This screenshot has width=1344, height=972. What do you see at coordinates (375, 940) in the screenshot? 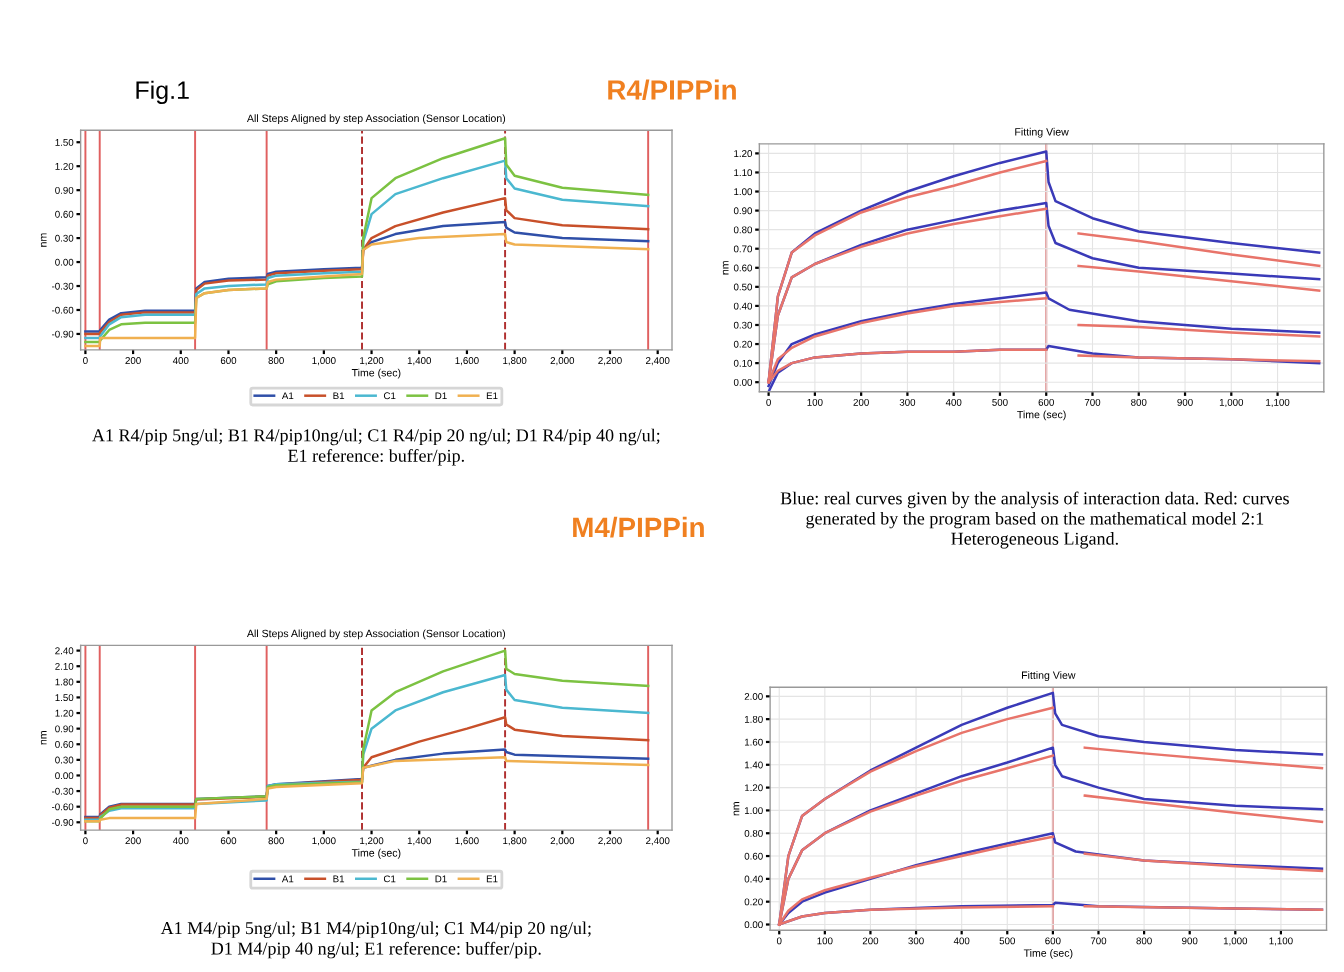
I see `text: A1 M4/pip 5ng/ul; B1 M4/pip10ng/ul; C1 M4/pip 20 ng/ul; D1 M4/pip 40 ng/ul; E1 reference: buffer/pip.` at bounding box center [375, 940].